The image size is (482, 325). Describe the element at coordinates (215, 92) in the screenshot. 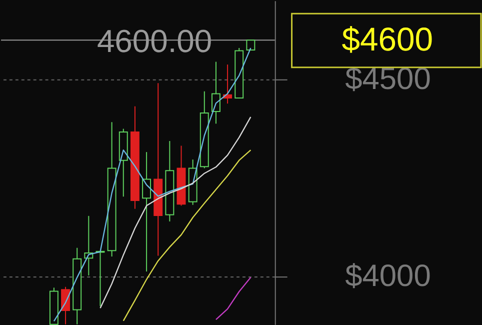

I see `candlestick` at that location.